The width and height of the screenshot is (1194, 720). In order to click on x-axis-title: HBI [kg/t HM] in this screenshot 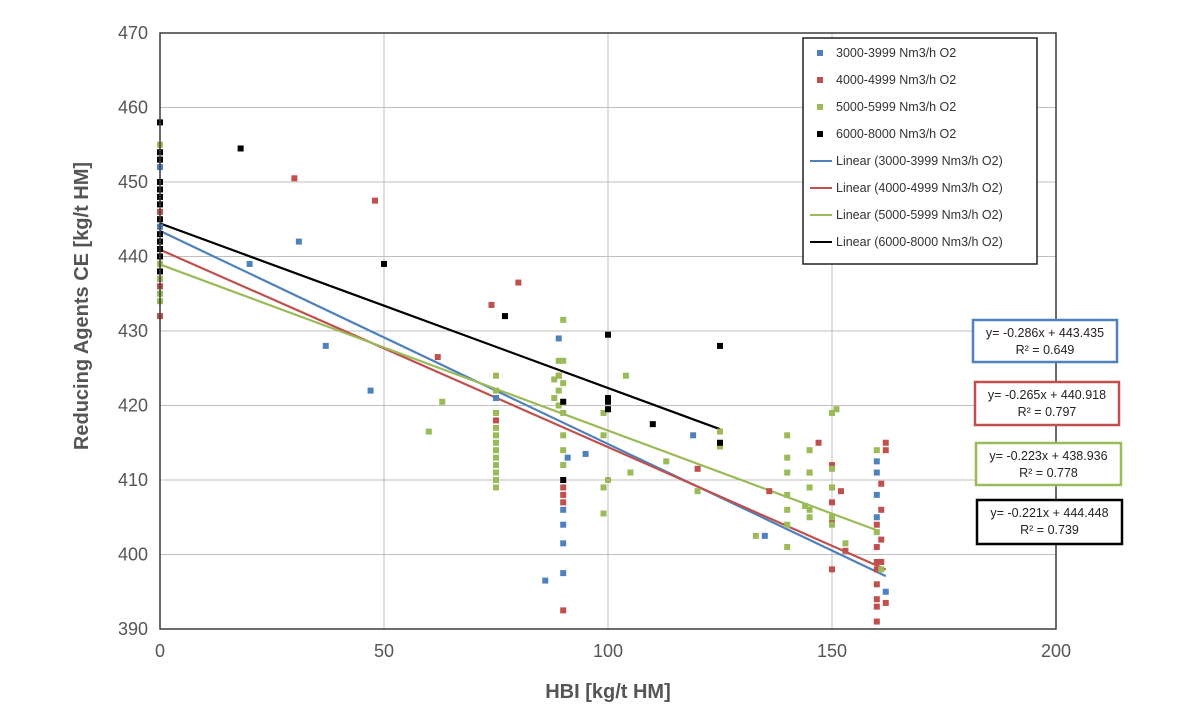, I will do `click(608, 692)`.